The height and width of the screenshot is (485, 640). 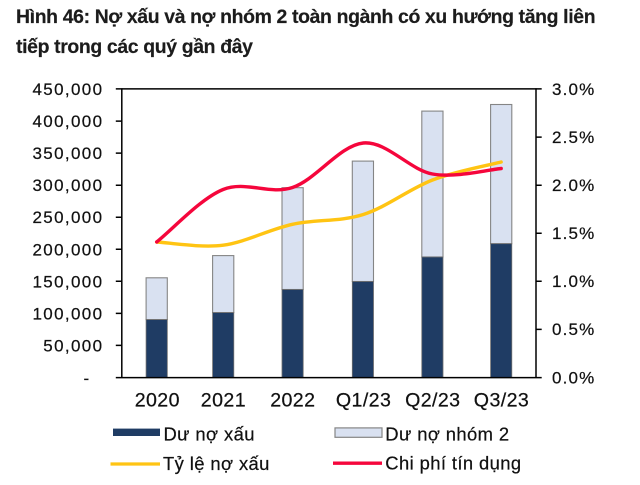 What do you see at coordinates (573, 89) in the screenshot?
I see `svg-text: 3.0%` at bounding box center [573, 89].